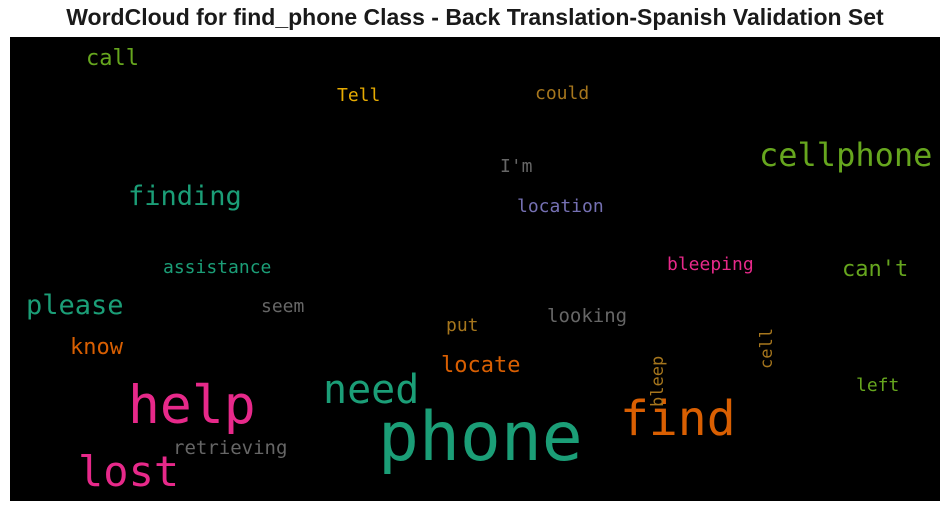 The width and height of the screenshot is (950, 511). What do you see at coordinates (560, 206) in the screenshot?
I see `word-location: location` at bounding box center [560, 206].